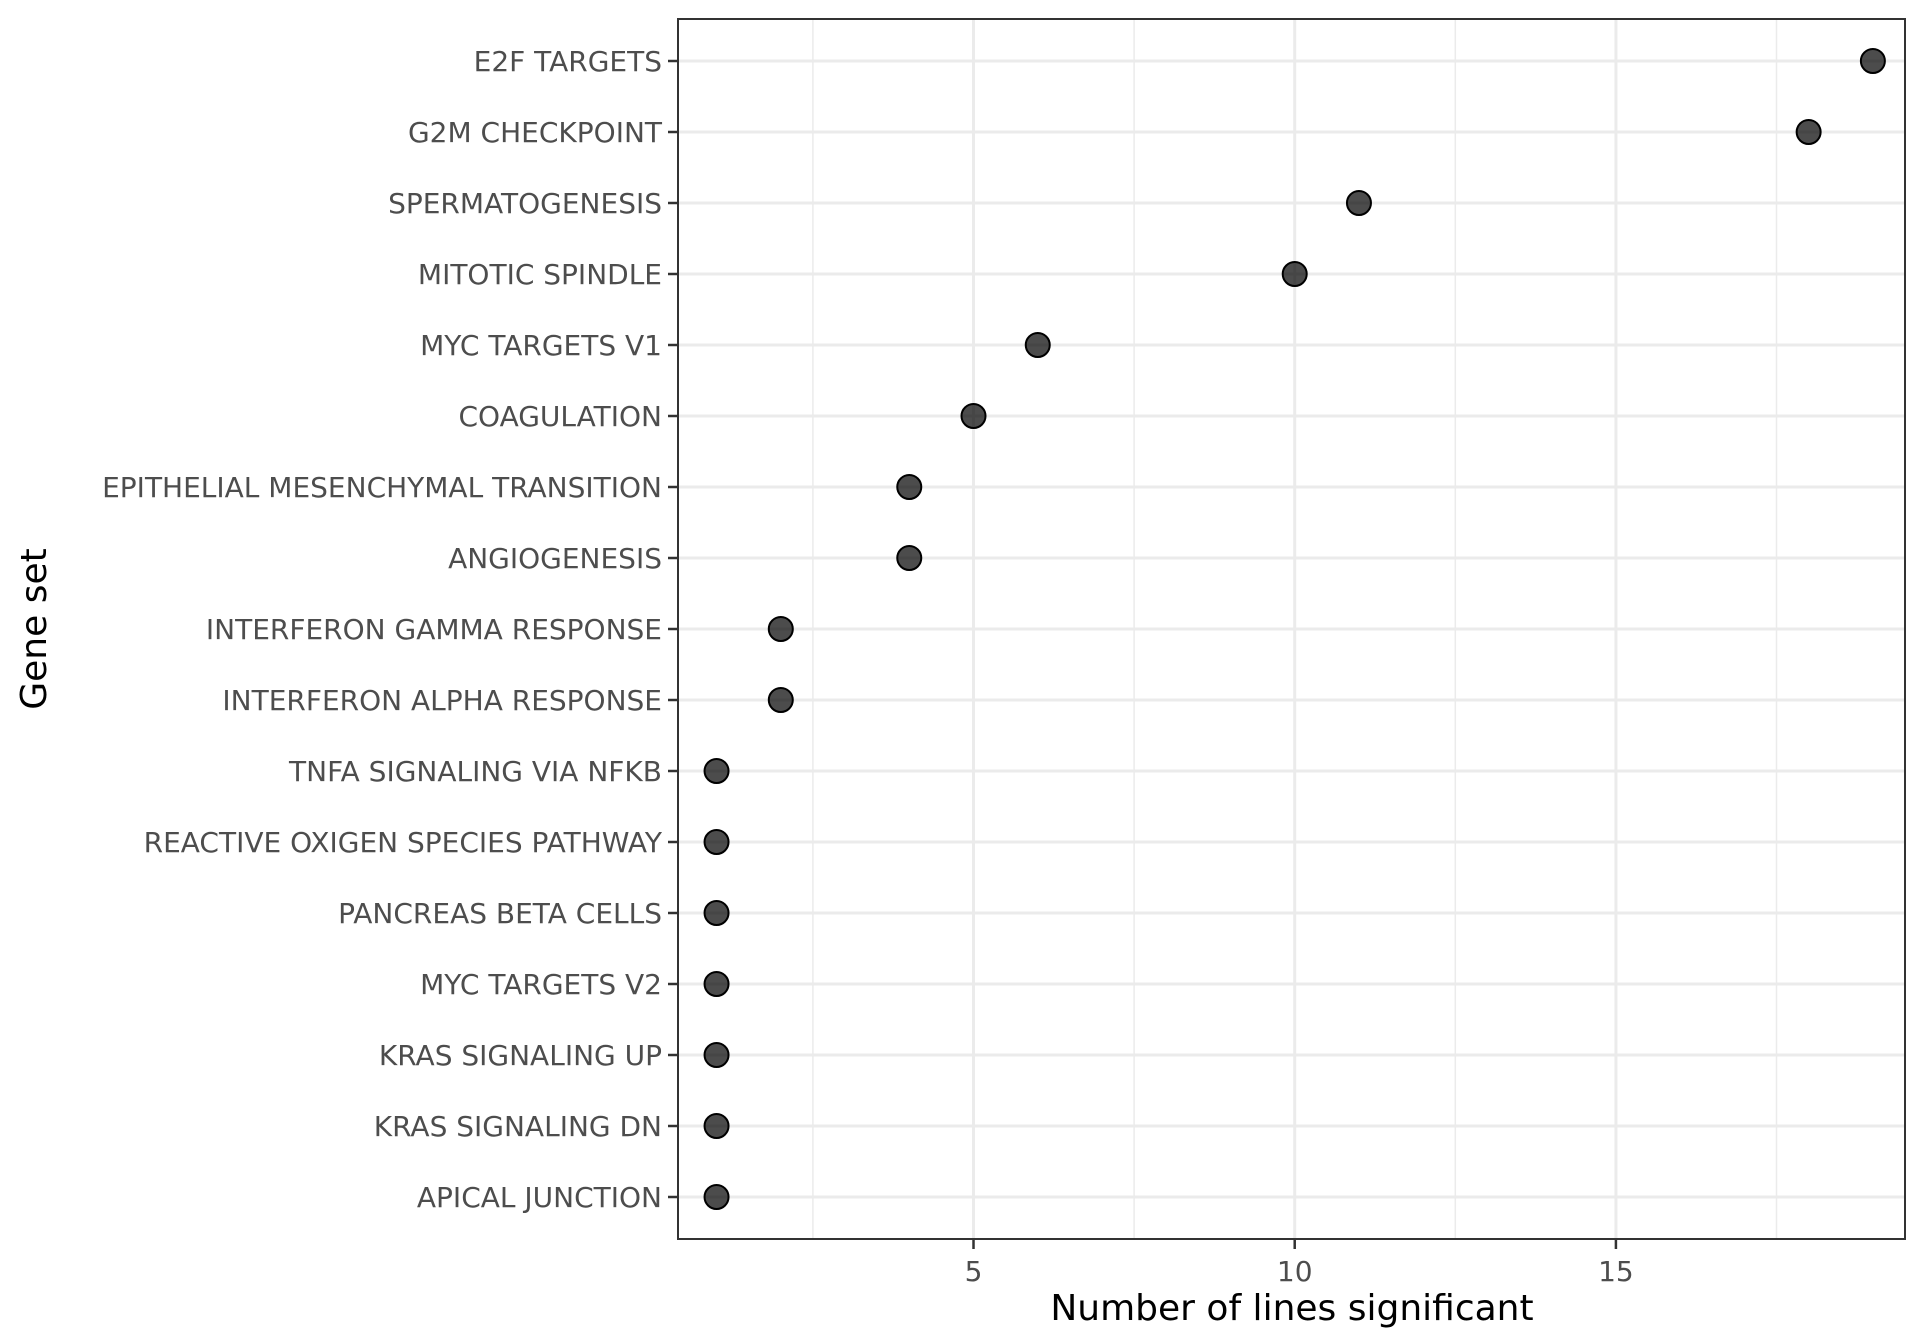  I want to click on y-tick-label: MYC TARGETS V1, so click(541, 345).